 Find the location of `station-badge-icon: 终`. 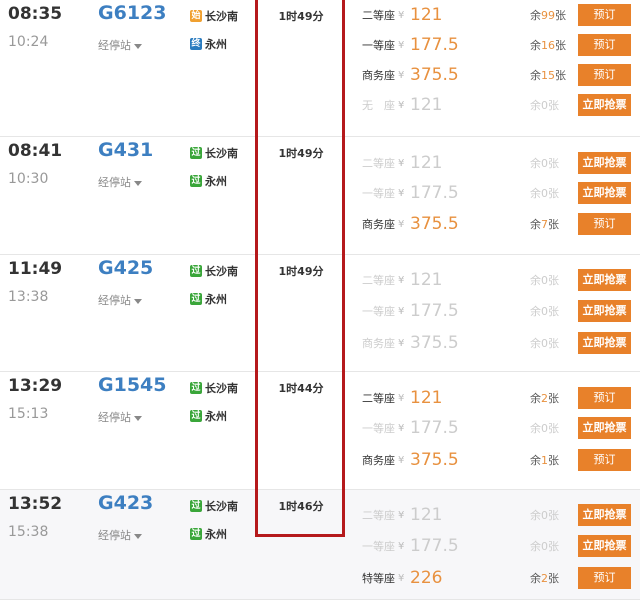

station-badge-icon: 终 is located at coordinates (196, 44).